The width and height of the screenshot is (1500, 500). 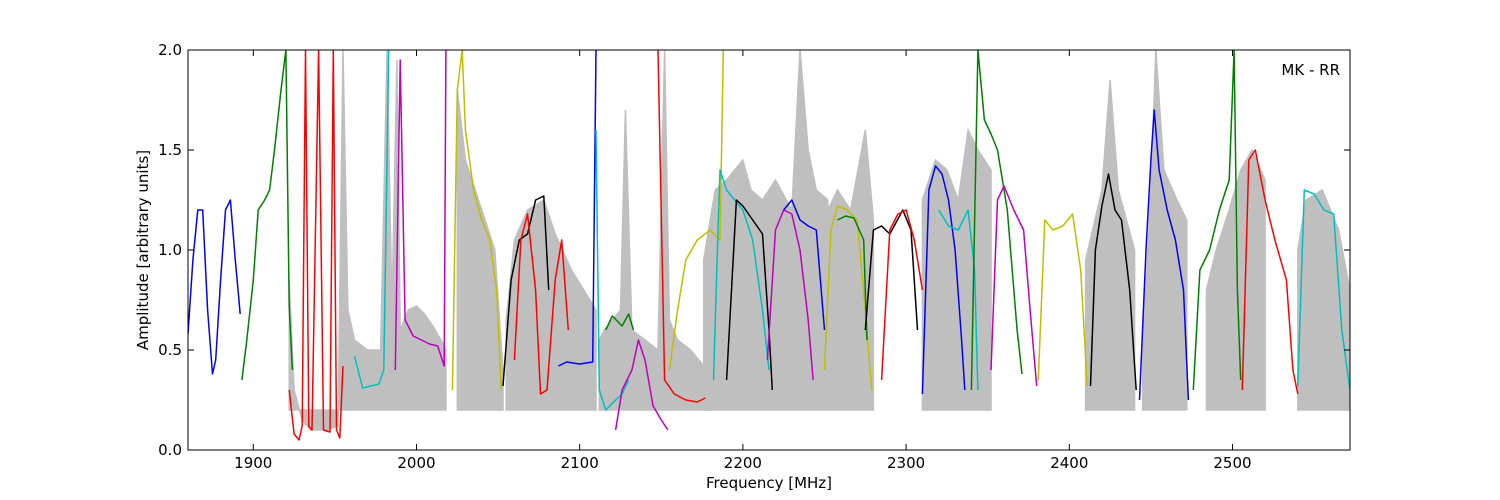 What do you see at coordinates (170, 350) in the screenshot?
I see `y-tick-label: 0.5` at bounding box center [170, 350].